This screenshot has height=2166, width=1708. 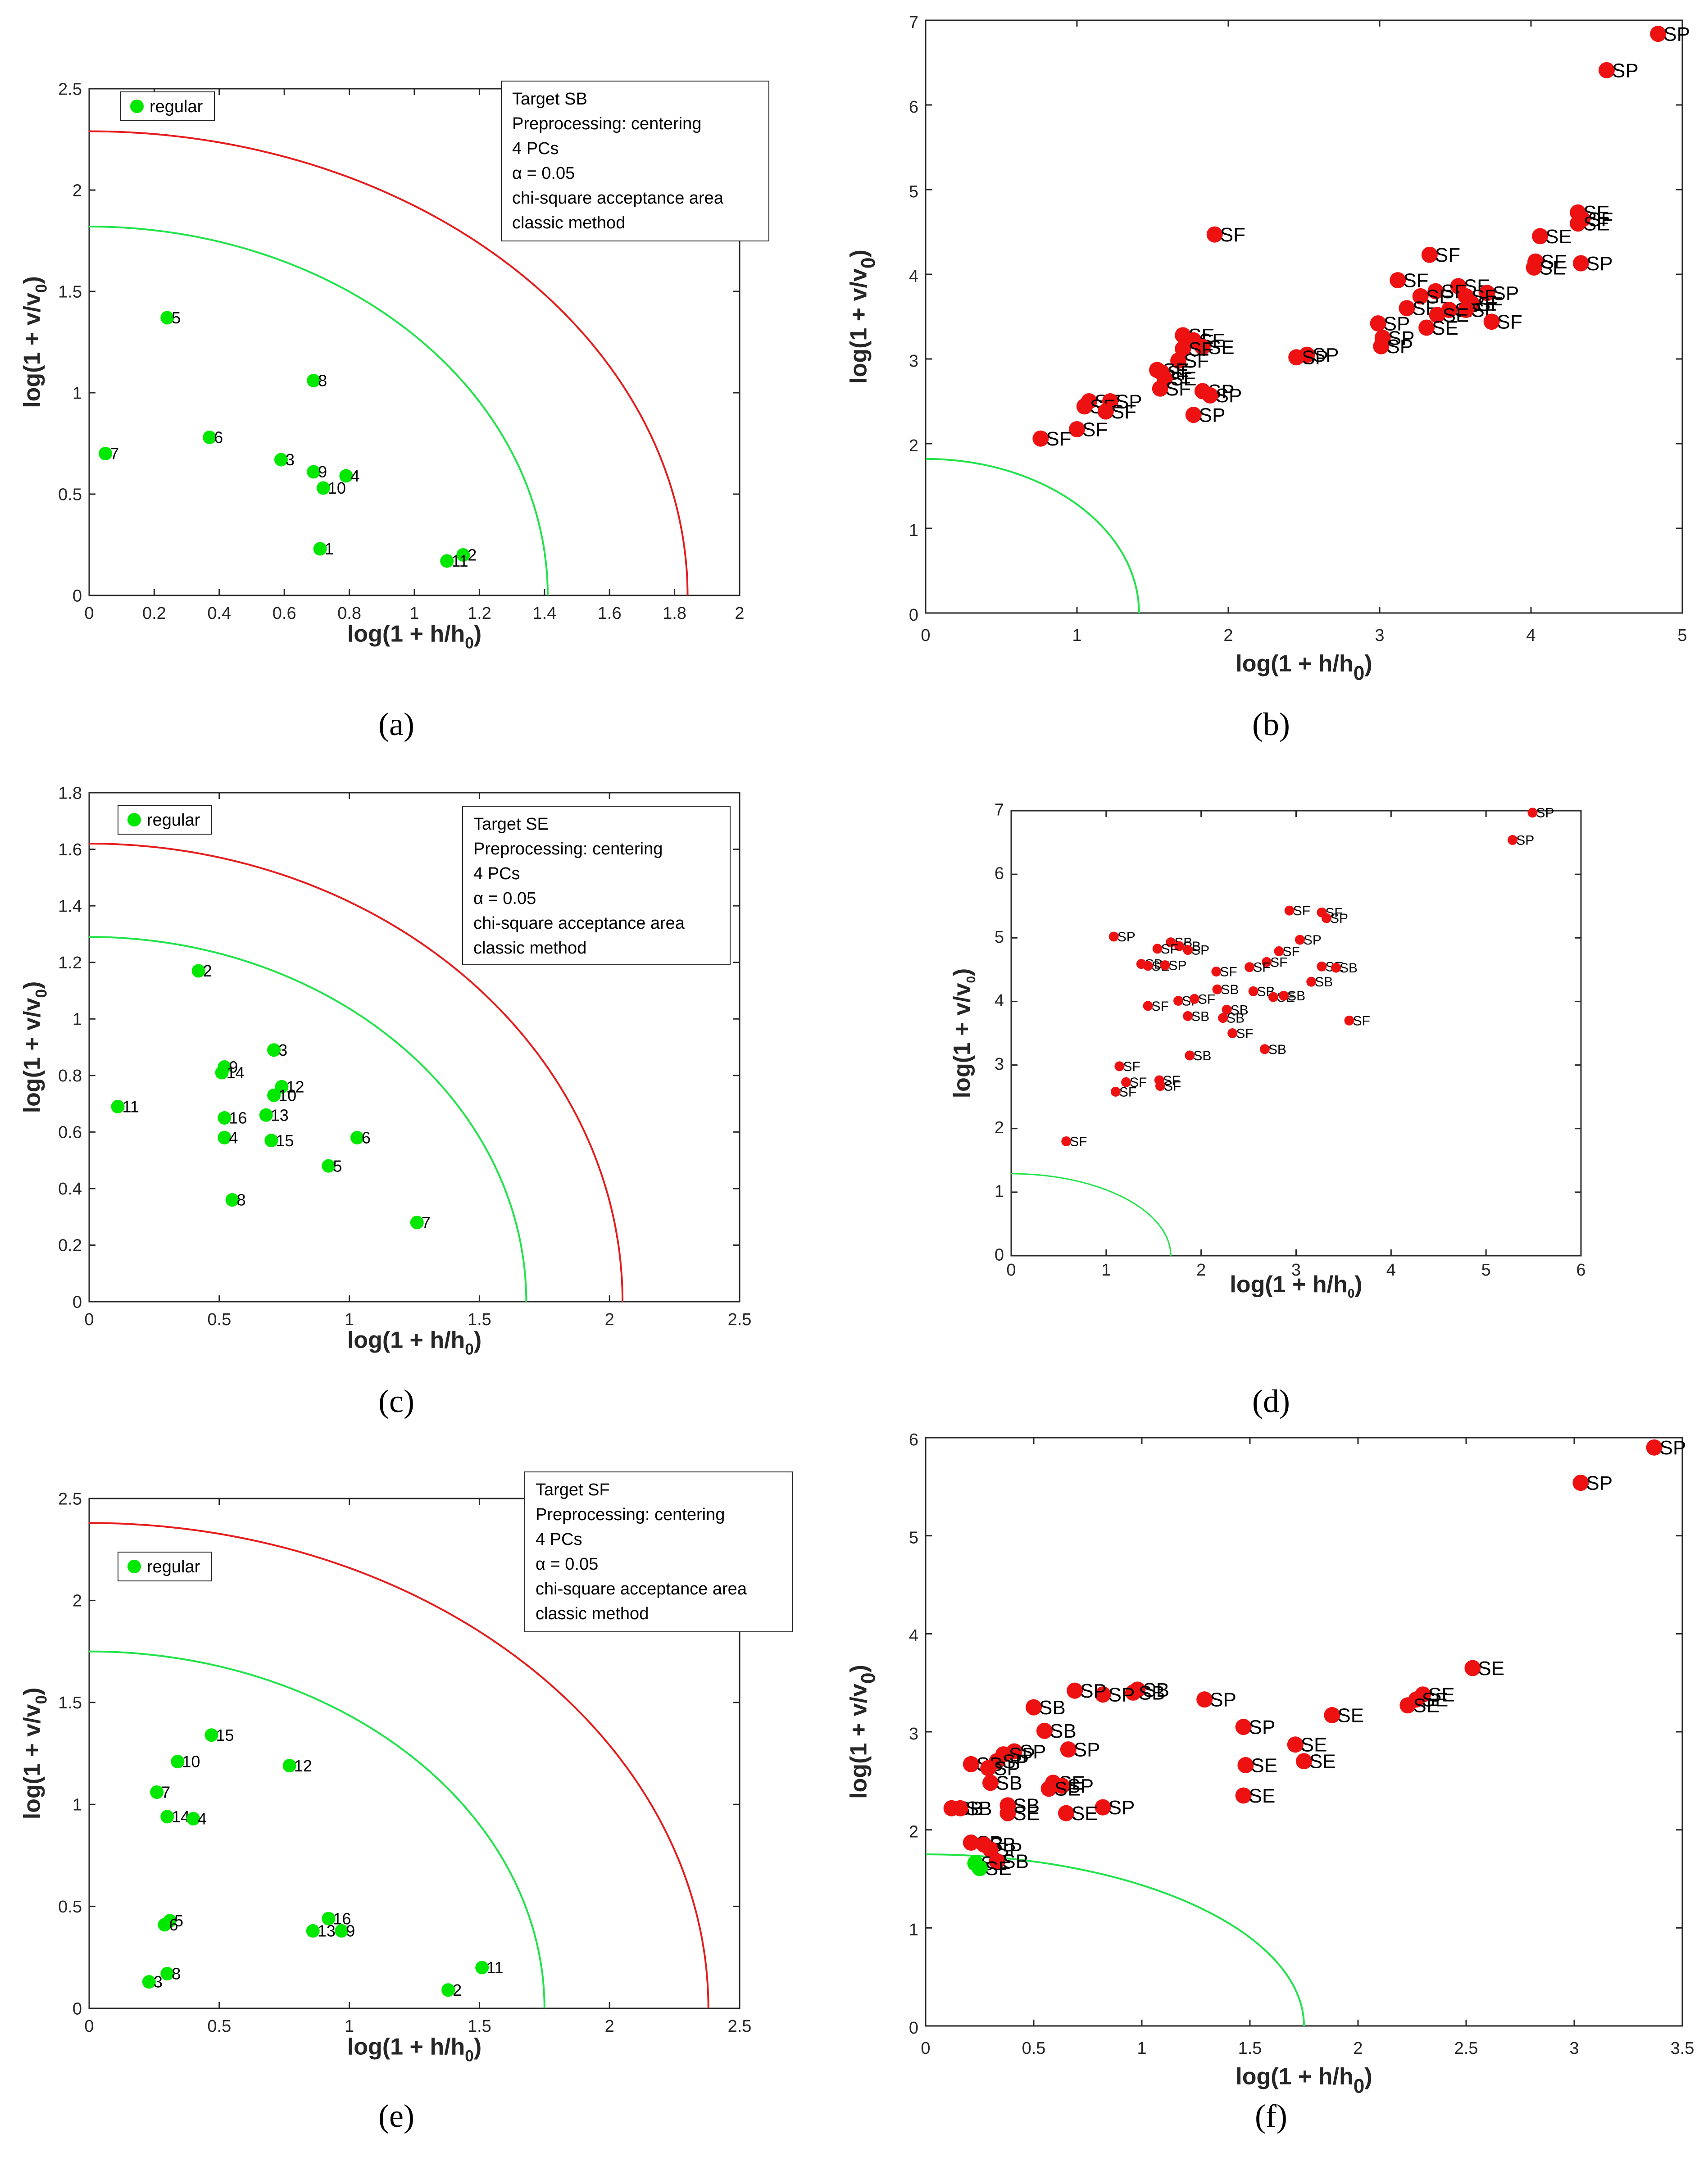 I want to click on info-line: α = 0.05, so click(x=567, y=1564).